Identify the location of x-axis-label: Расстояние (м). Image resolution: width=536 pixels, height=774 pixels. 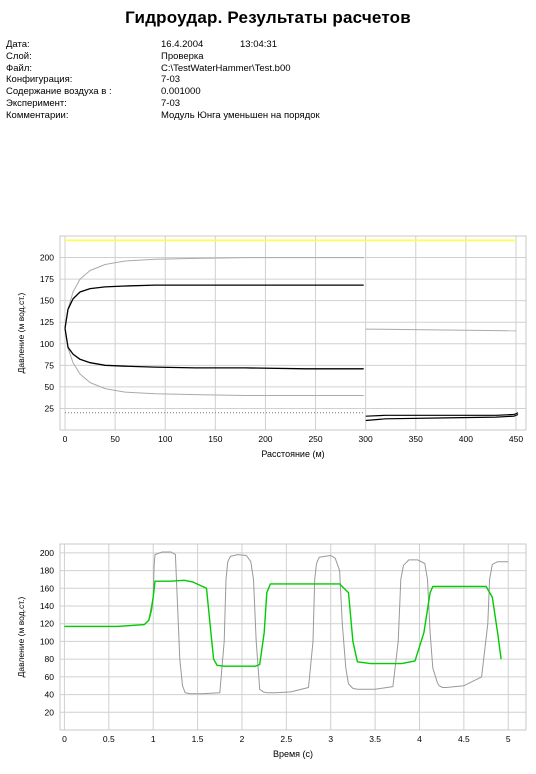
(292, 454).